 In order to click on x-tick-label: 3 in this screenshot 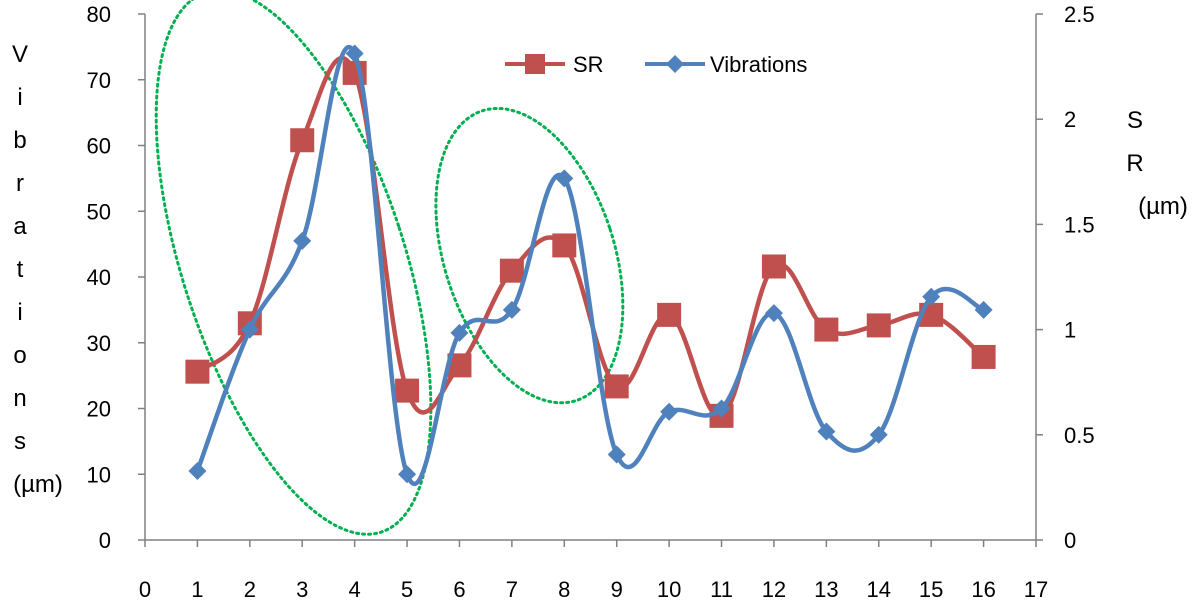, I will do `click(302, 589)`.